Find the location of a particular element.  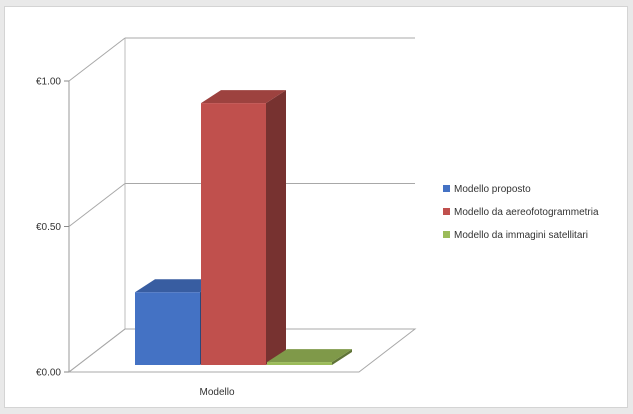

legend-label: Modello da immagini satellitari is located at coordinates (521, 235).